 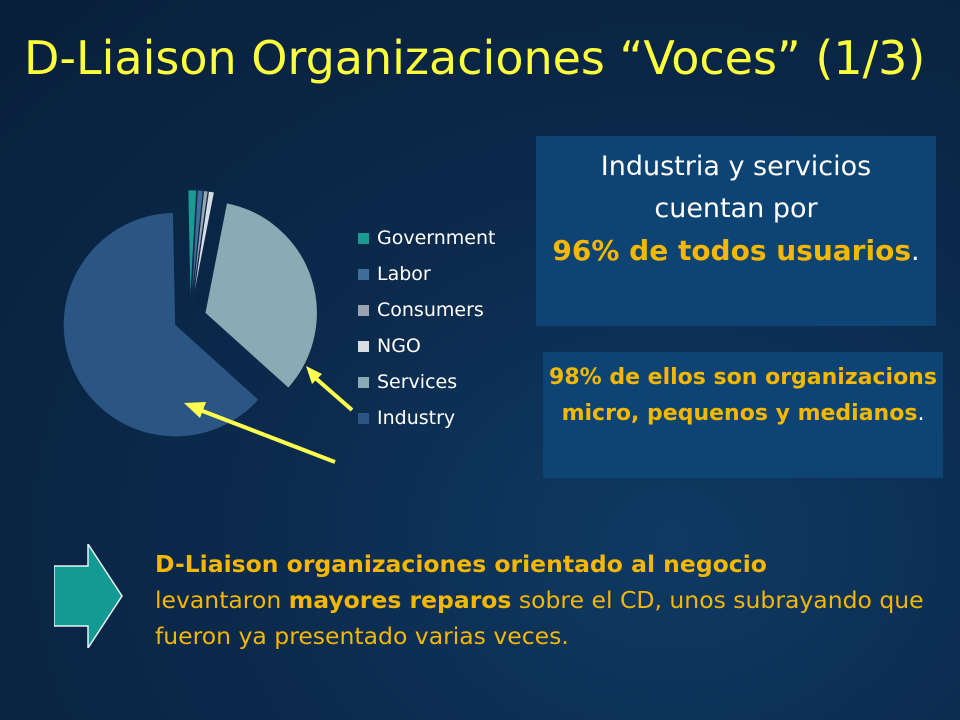 I want to click on legend-label: Government, so click(x=436, y=238).